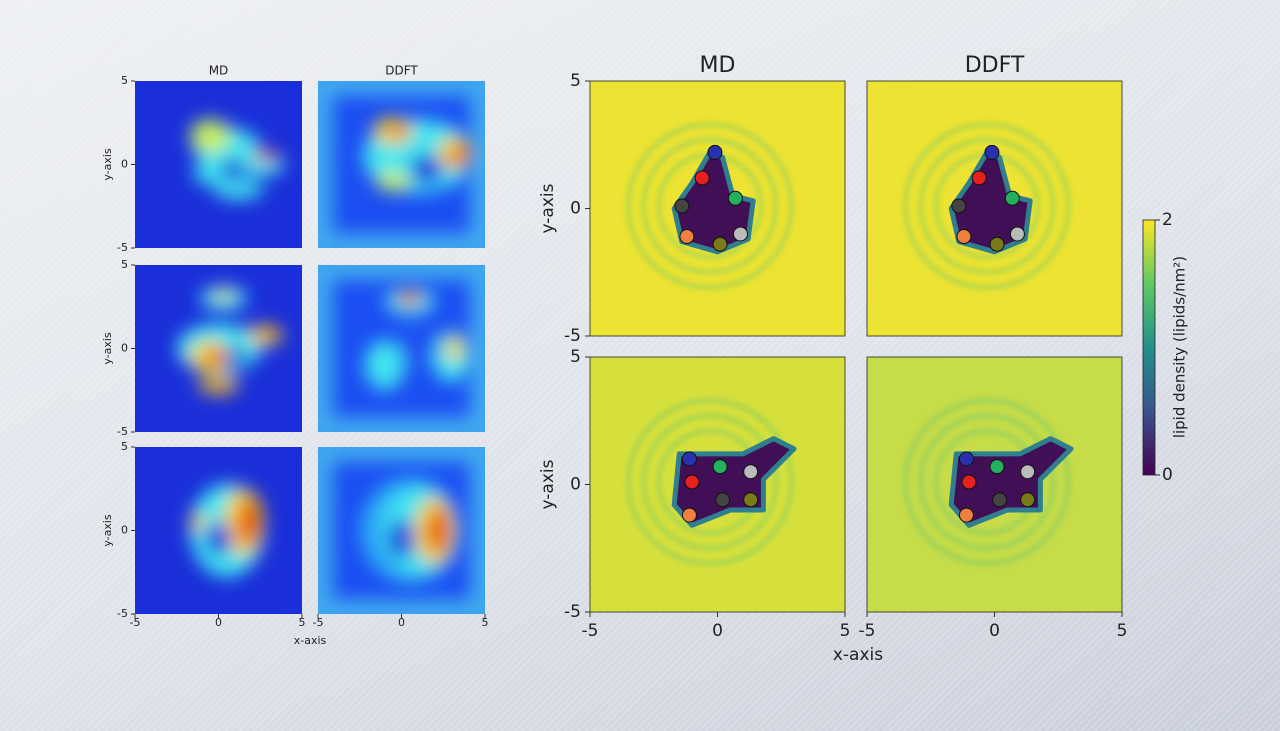 This screenshot has width=1280, height=731. Describe the element at coordinates (713, 202) in the screenshot. I see `depletion-zone` at that location.